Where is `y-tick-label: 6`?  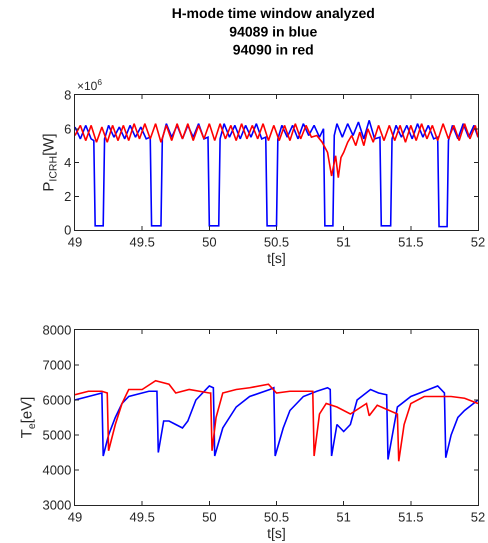 y-tick-label: 6 is located at coordinates (68, 128).